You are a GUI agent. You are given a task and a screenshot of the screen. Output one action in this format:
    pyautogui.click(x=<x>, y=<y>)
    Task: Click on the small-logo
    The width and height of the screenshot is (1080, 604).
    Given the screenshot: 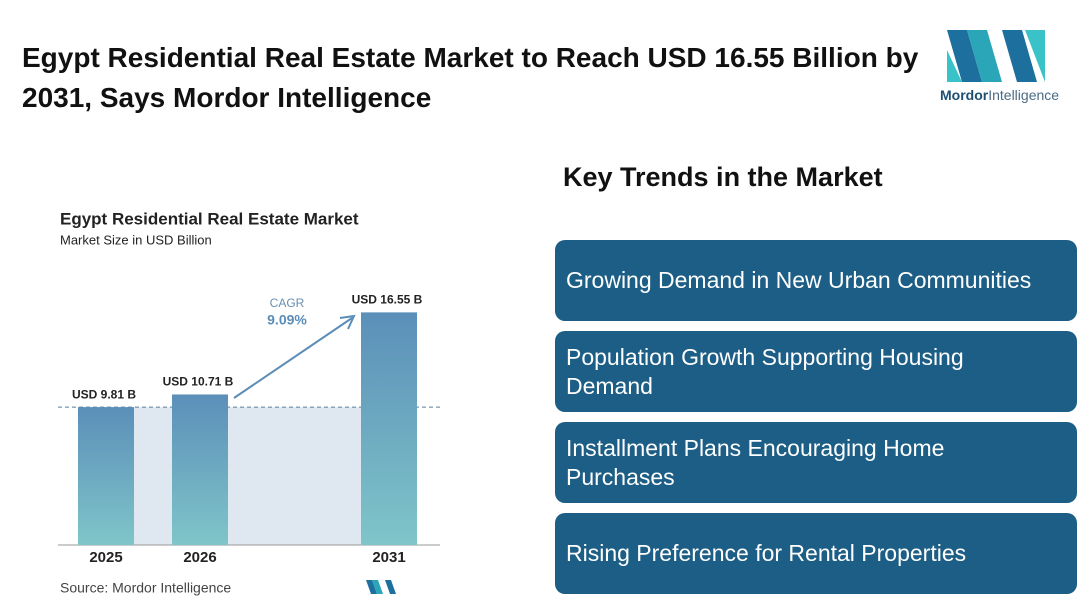 What is the action you would take?
    pyautogui.click(x=381, y=587)
    